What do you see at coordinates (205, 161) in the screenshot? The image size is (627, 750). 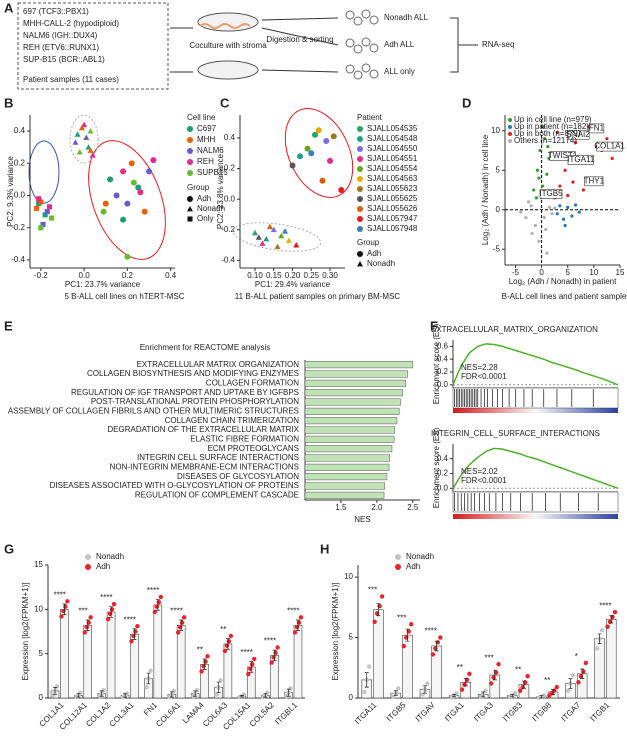 I see `legend-label: REH` at bounding box center [205, 161].